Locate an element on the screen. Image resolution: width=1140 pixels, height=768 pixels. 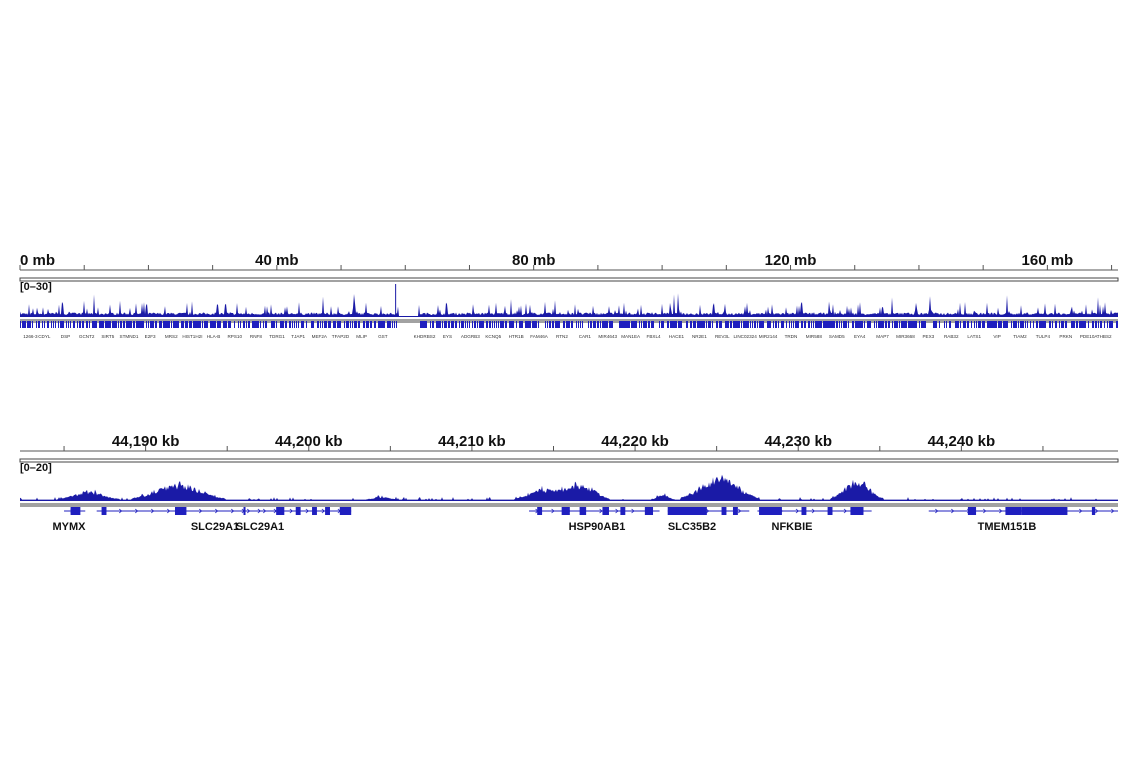
gene-label: SLC29A1 is located at coordinates (260, 527).